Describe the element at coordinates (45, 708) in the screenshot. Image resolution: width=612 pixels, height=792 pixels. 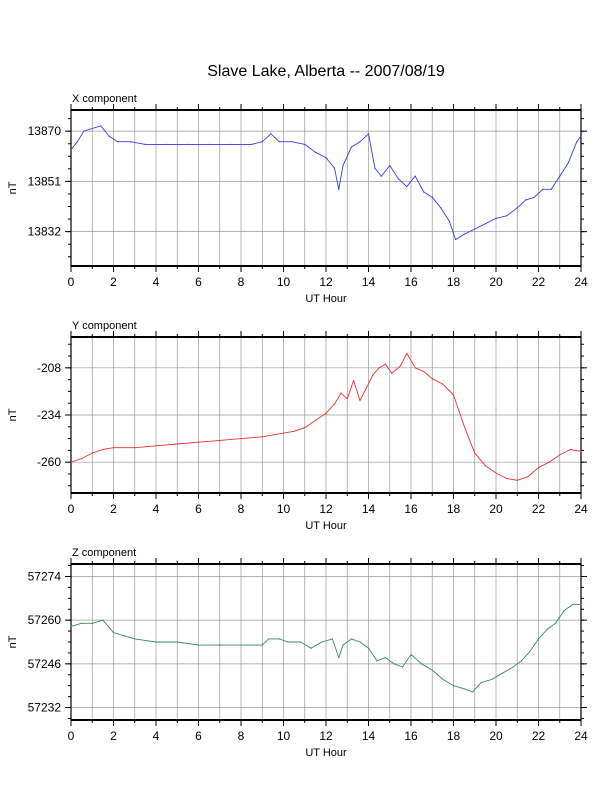
I see `y-tick-label: 57232` at that location.